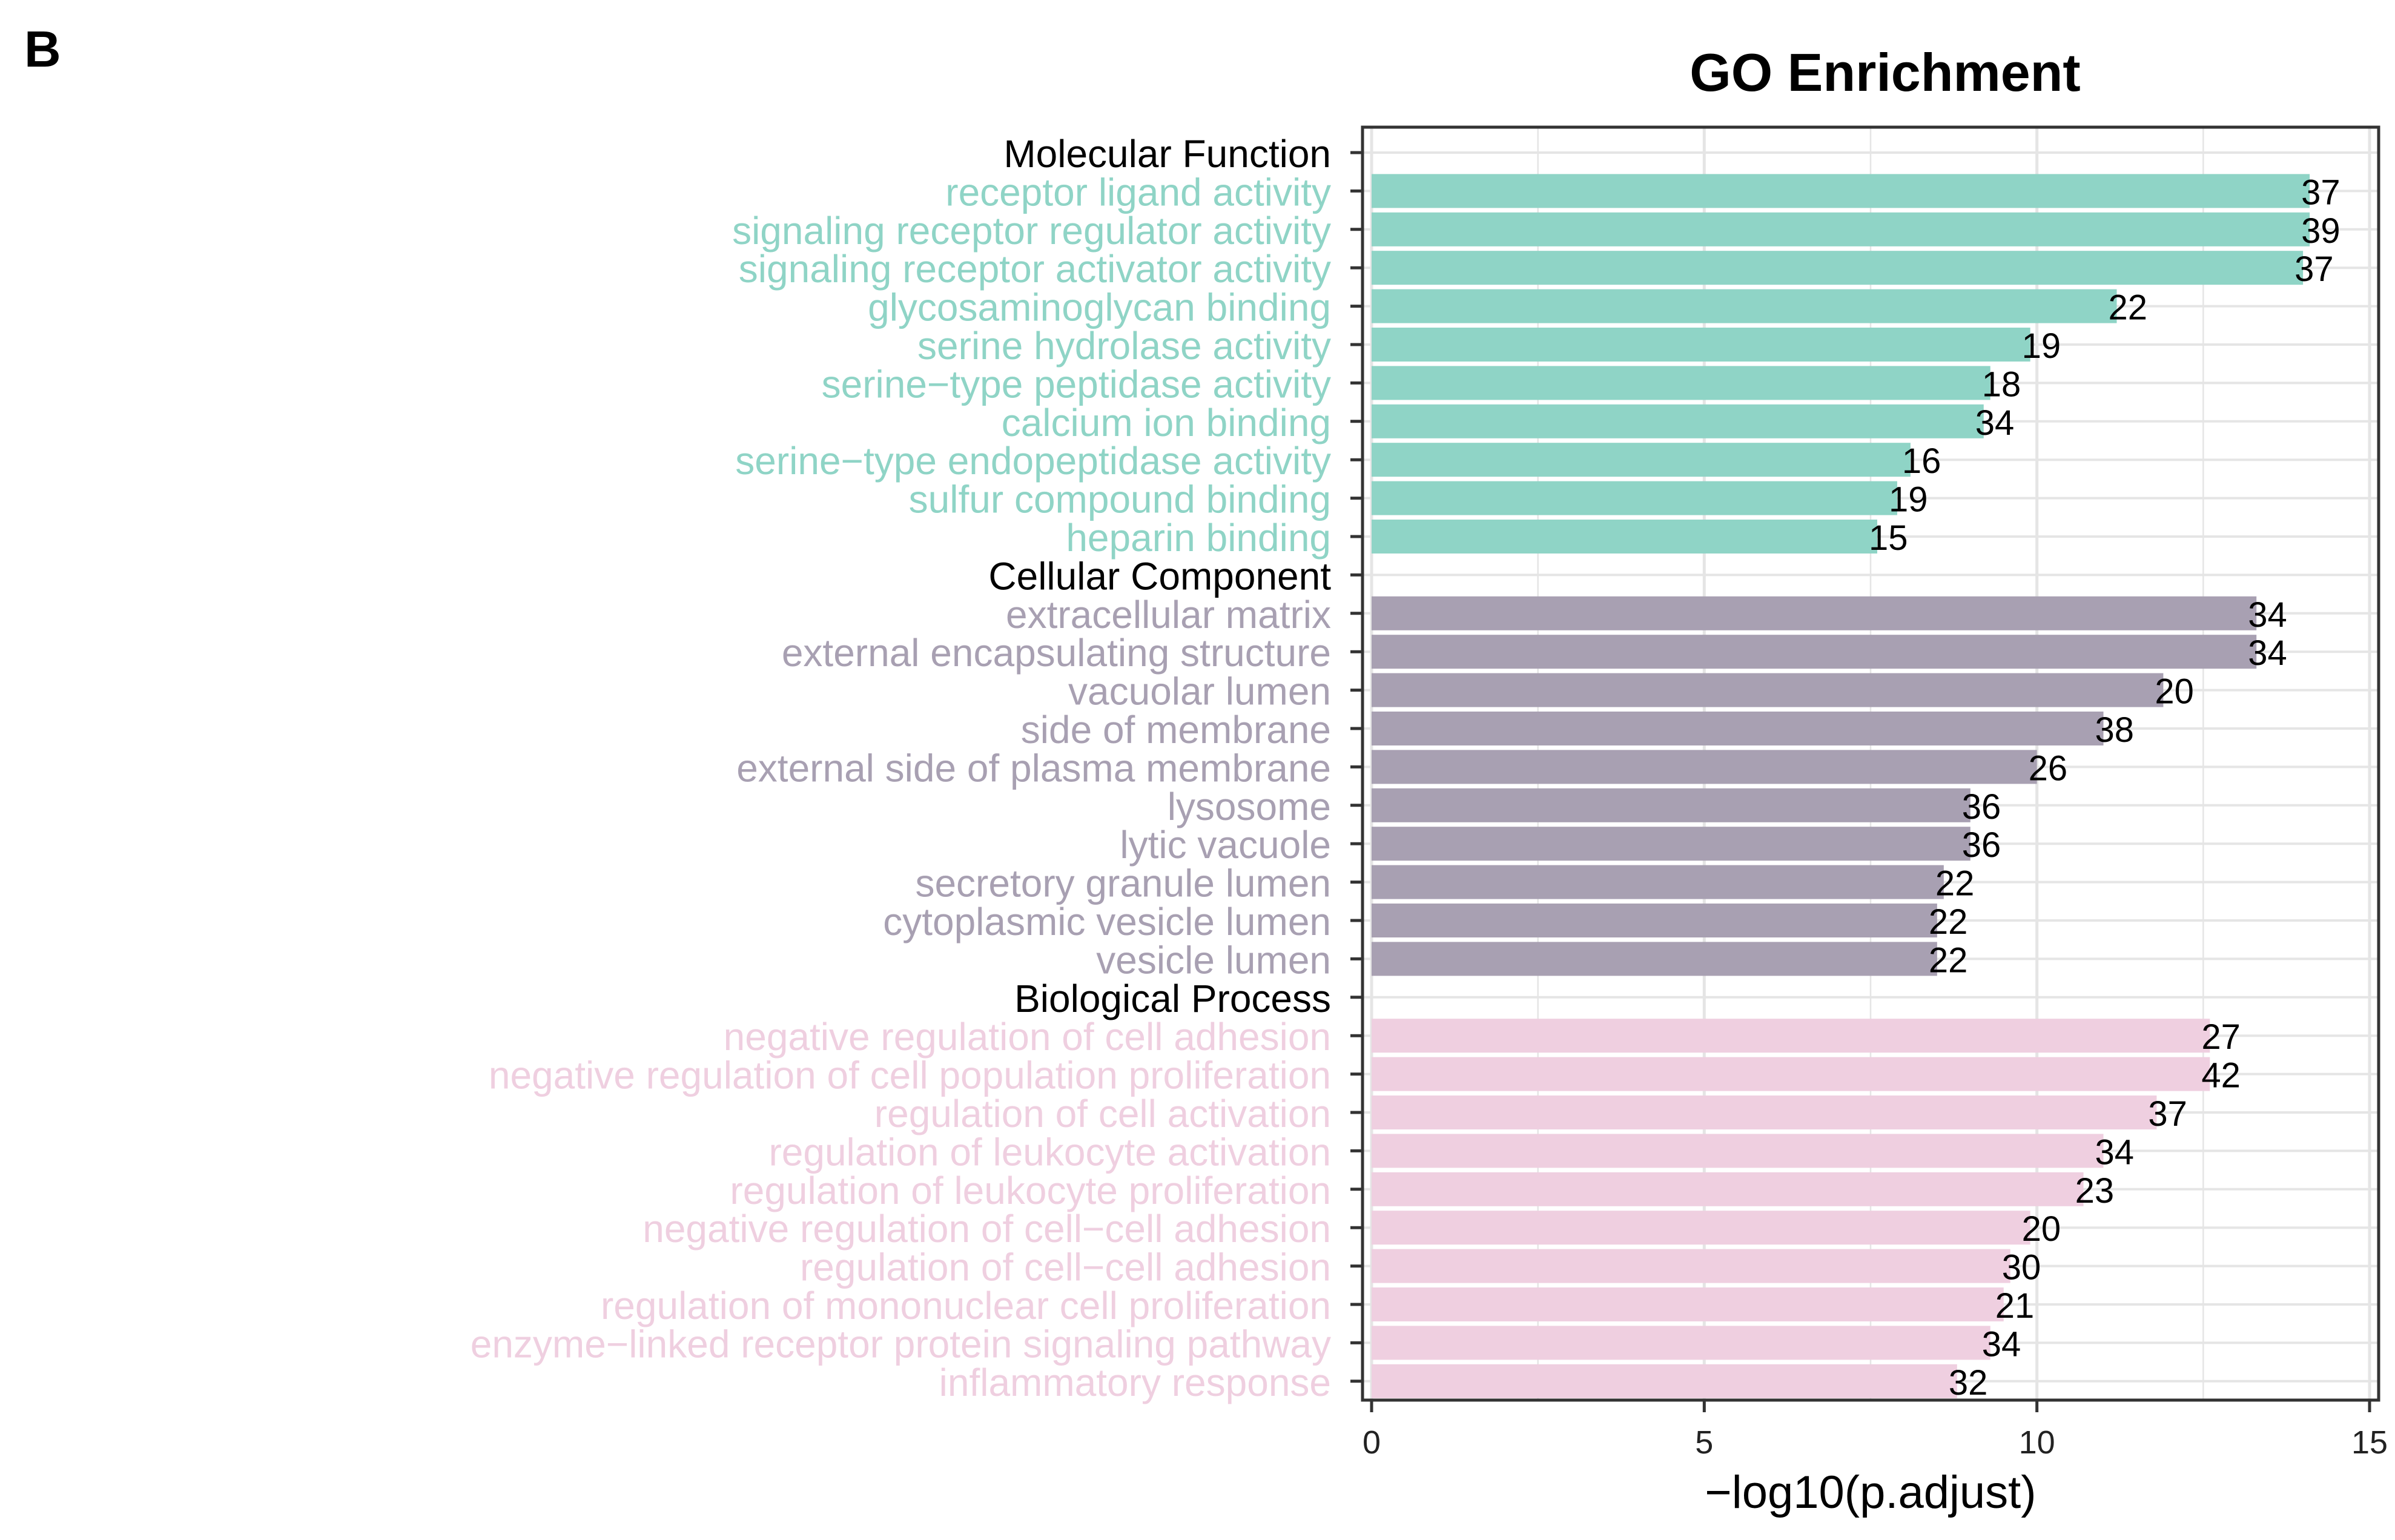 The width and height of the screenshot is (2395, 1540). Describe the element at coordinates (1065, 1267) in the screenshot. I see `term-label: regulation of cell−cell adhesion` at that location.